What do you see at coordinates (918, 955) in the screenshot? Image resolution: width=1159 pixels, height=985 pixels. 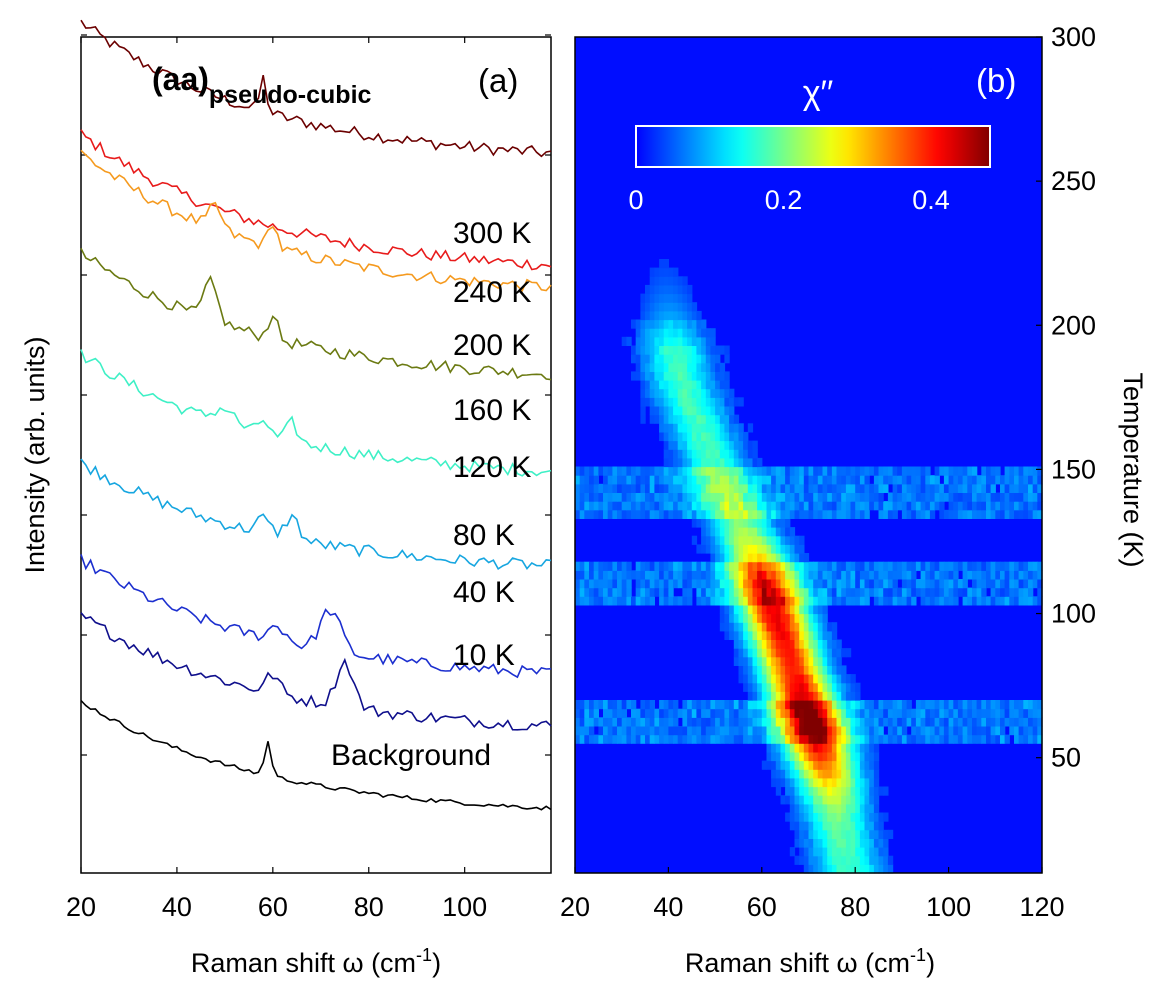 I see `panel-b-xlabel-sup: -1` at bounding box center [918, 955].